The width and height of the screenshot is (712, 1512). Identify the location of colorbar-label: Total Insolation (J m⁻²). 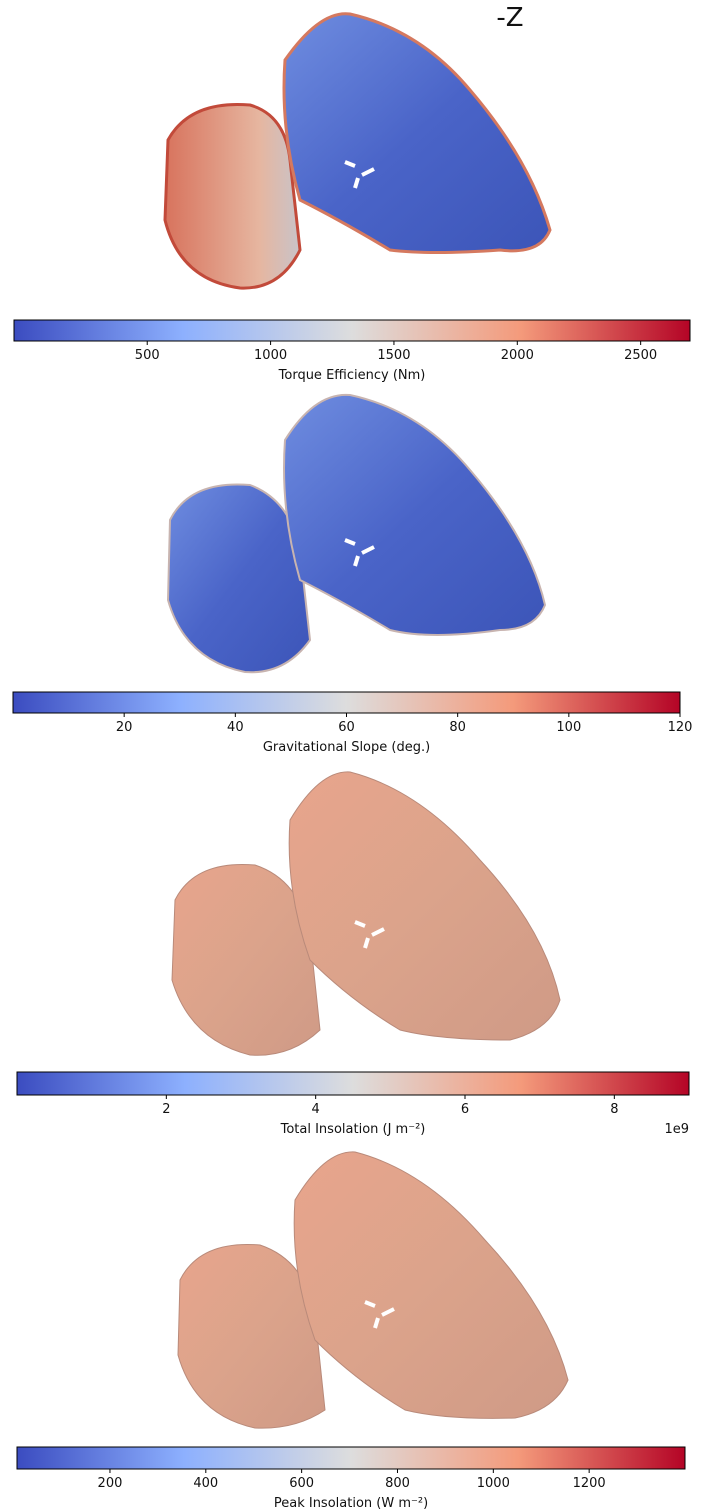
(353, 1129).